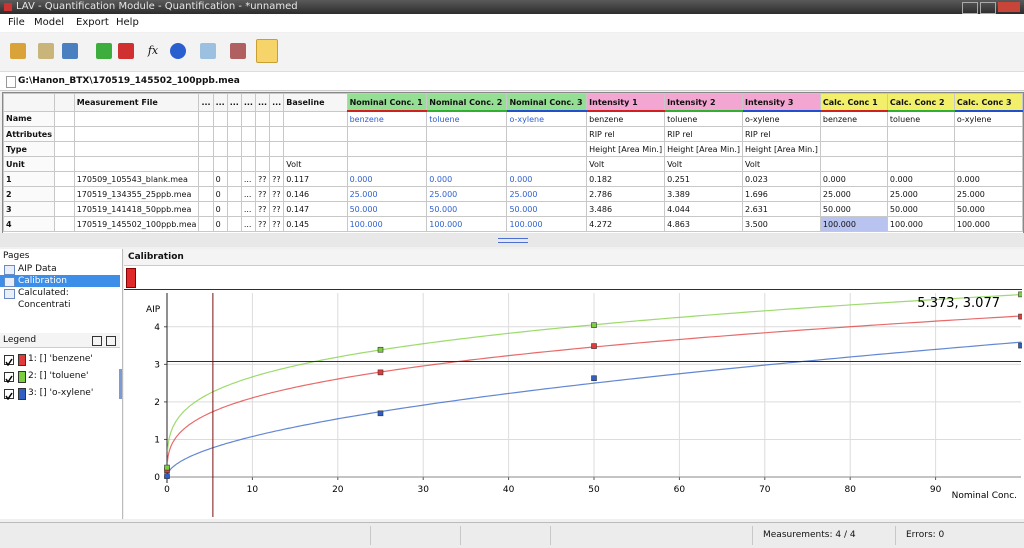 This screenshot has height=548, width=1024. What do you see at coordinates (18, 51) in the screenshot?
I see `open-button` at bounding box center [18, 51].